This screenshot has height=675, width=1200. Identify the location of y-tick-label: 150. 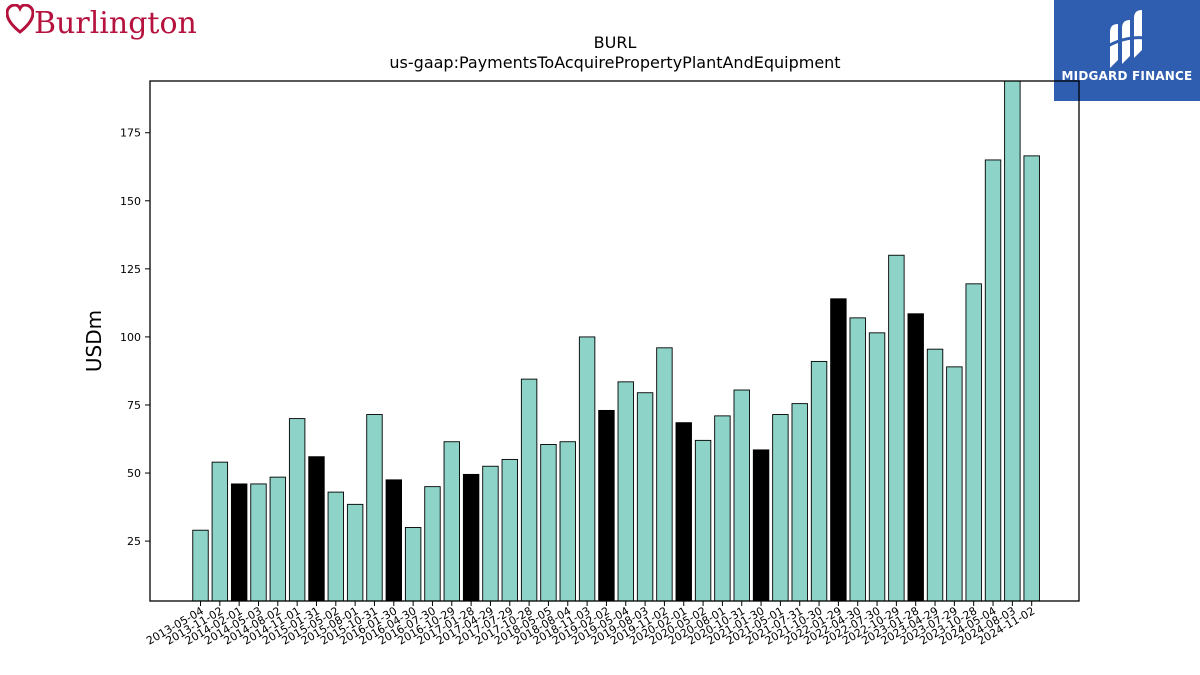
(130, 201).